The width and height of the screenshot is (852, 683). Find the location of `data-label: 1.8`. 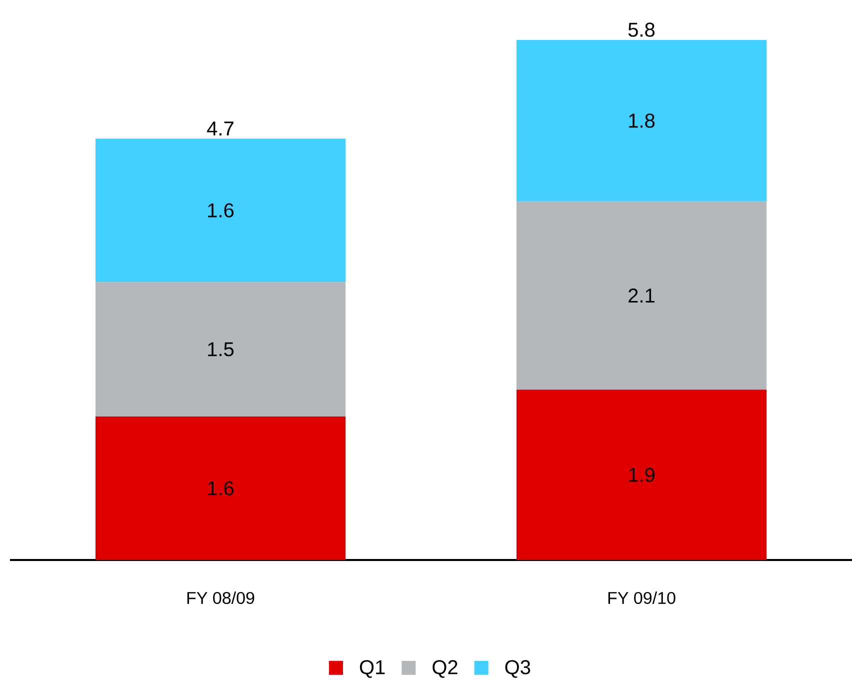

data-label: 1.8 is located at coordinates (642, 121).